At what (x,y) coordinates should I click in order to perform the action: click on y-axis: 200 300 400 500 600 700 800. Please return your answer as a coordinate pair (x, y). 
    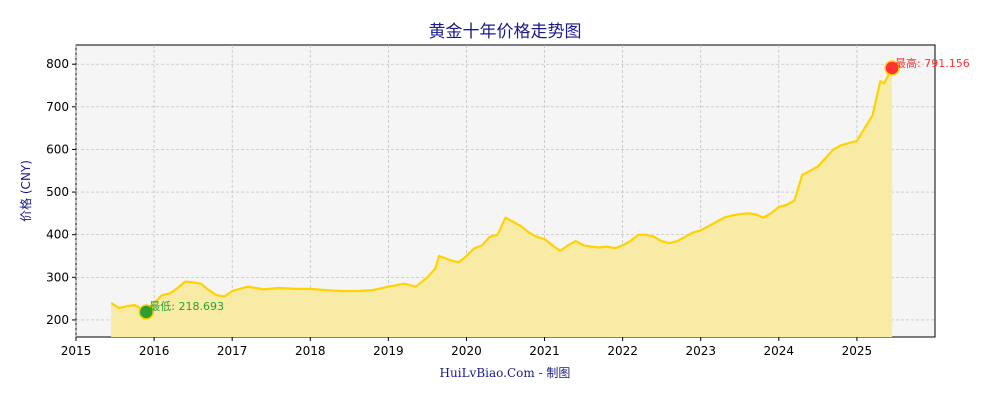
    Looking at the image, I should click on (61, 192).